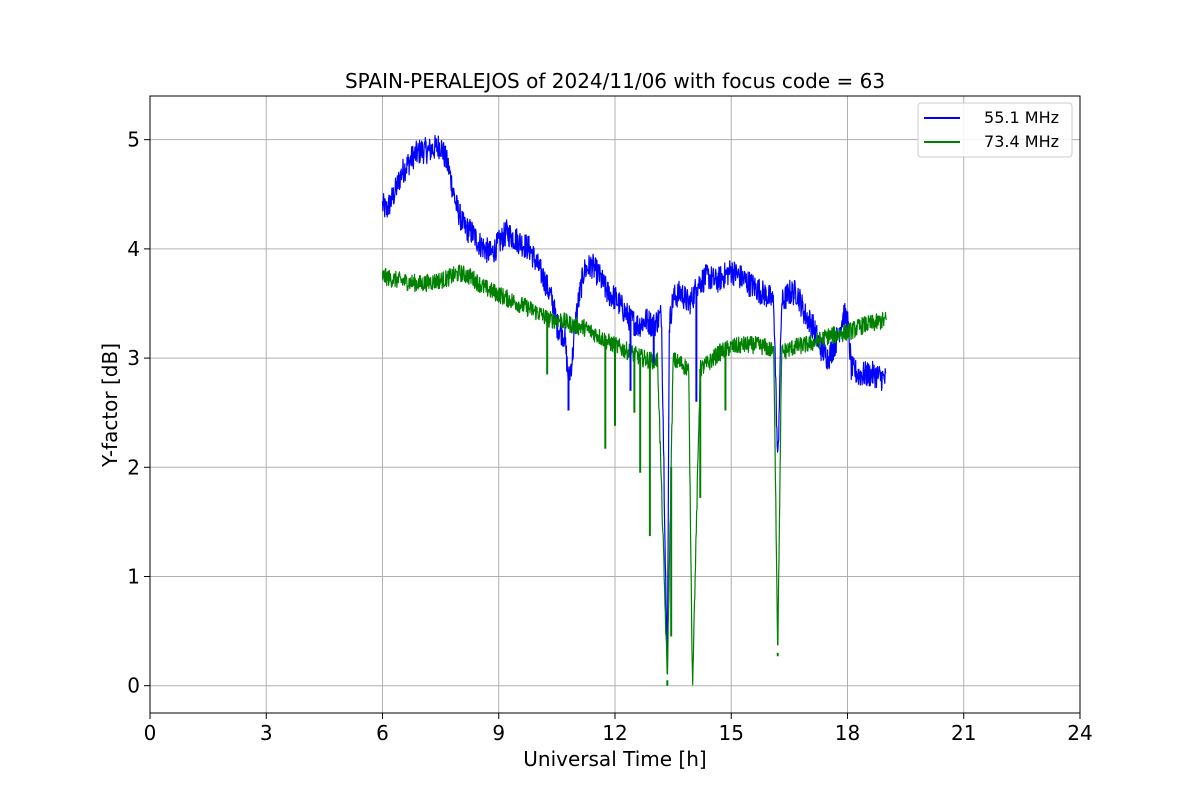  I want to click on x-tick-label: 21, so click(963, 733).